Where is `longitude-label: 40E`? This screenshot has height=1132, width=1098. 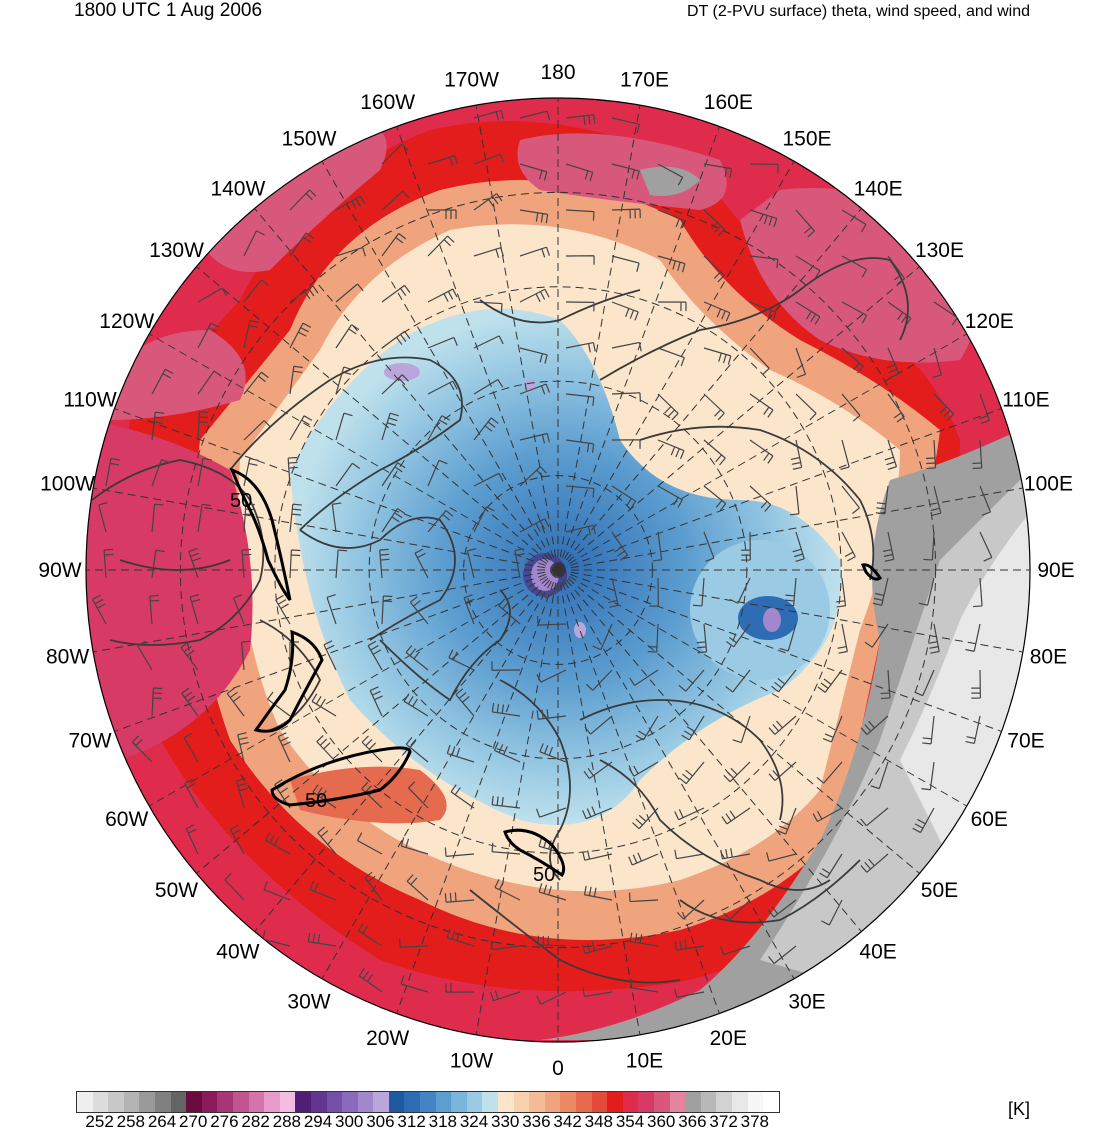
longitude-label: 40E is located at coordinates (877, 951).